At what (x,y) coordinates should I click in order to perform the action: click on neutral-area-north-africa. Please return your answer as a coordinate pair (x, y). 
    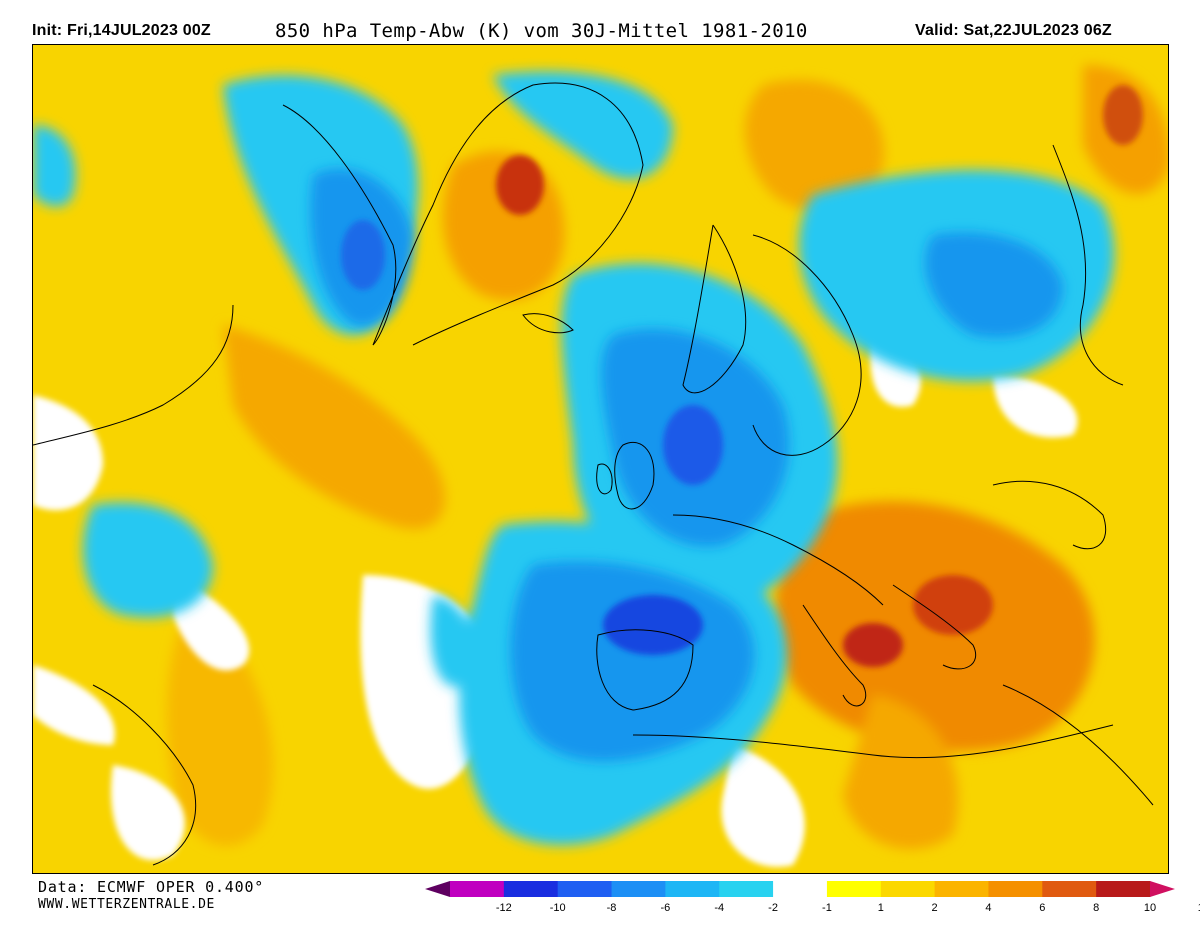
    Looking at the image, I should click on (763, 806).